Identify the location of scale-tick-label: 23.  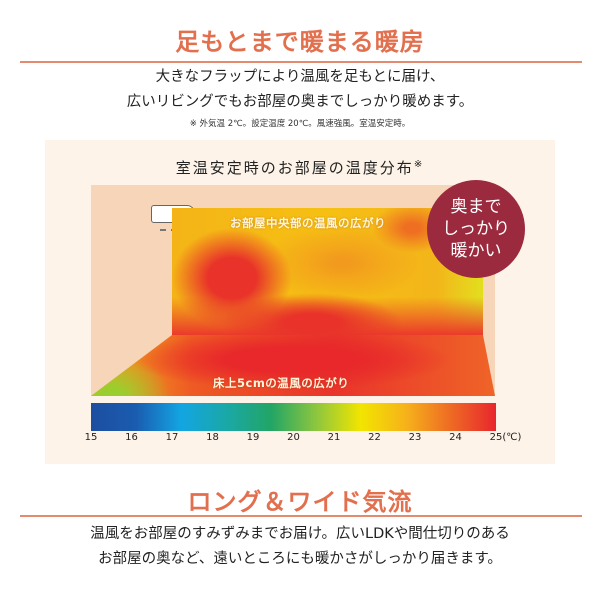
(415, 437).